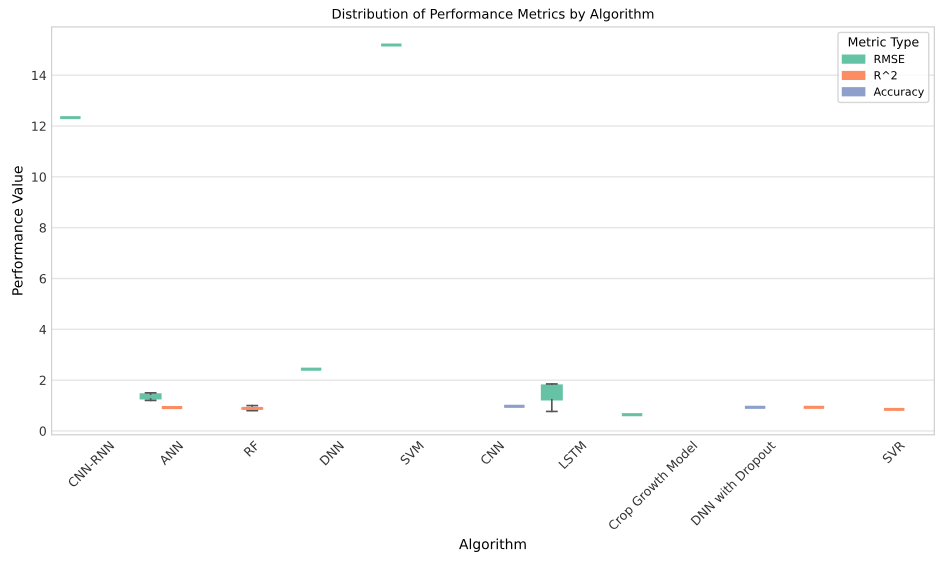  I want to click on y-tick-label: 12, so click(39, 126).